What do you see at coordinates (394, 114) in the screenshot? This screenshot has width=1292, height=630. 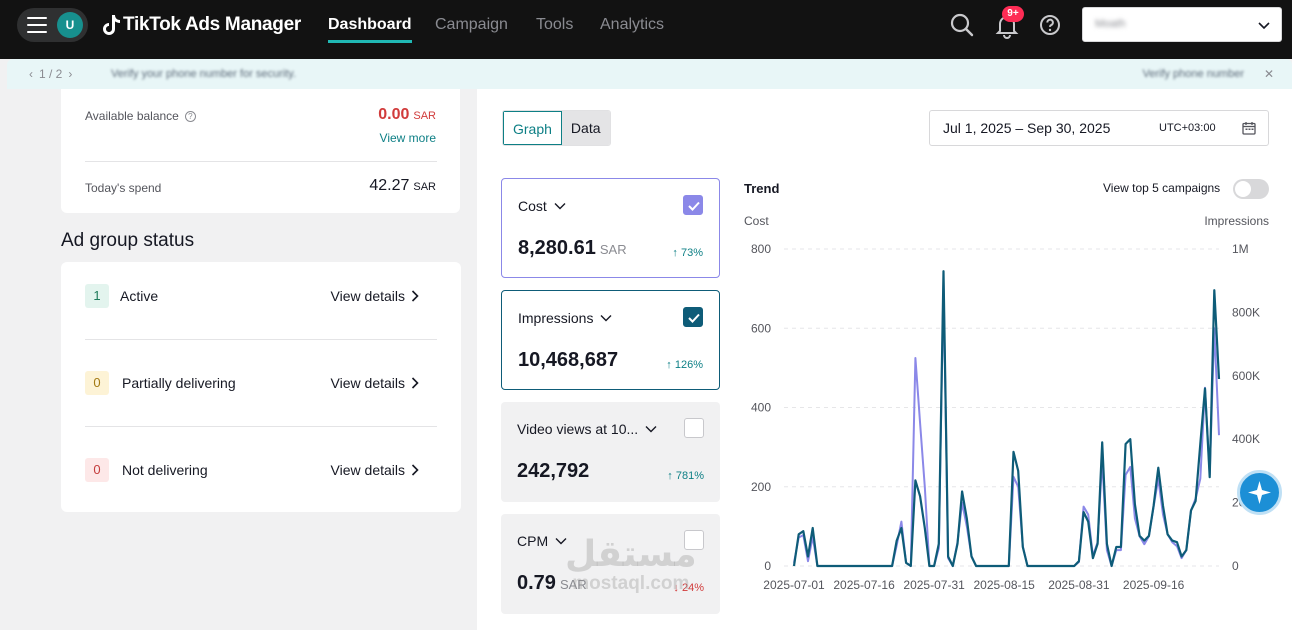 I see `available-balance-value: 0.00` at bounding box center [394, 114].